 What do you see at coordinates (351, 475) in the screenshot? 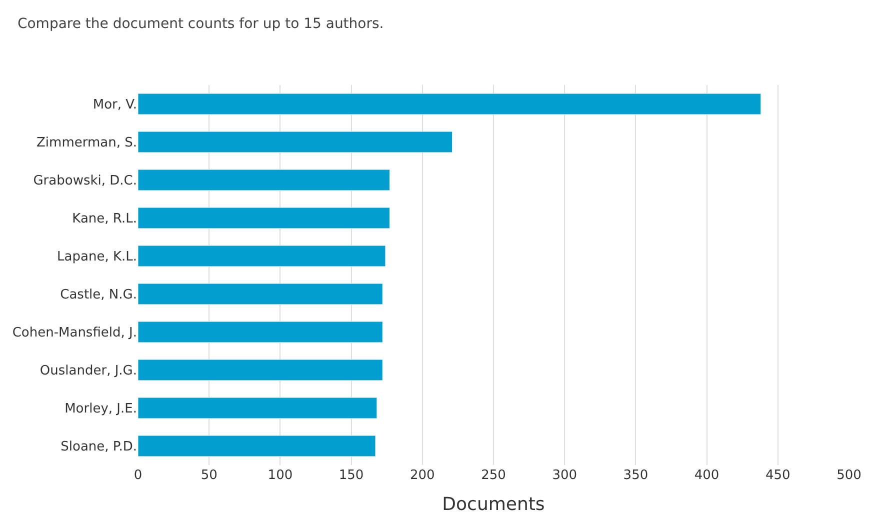
I see `x-tick-label: 150` at bounding box center [351, 475].